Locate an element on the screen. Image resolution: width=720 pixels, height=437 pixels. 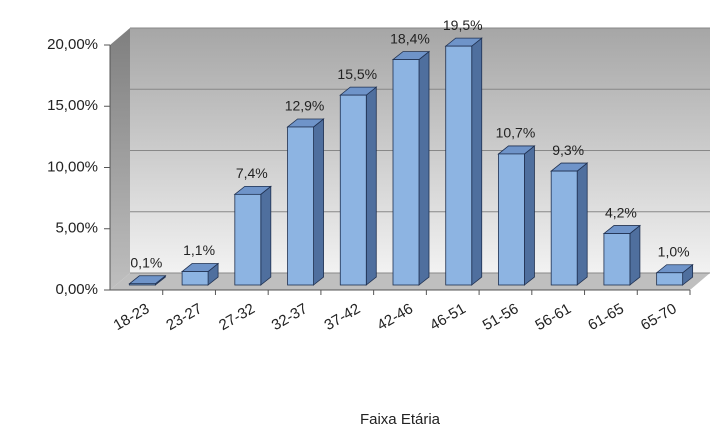
x-tick-label: 65-70 is located at coordinates (659, 317).